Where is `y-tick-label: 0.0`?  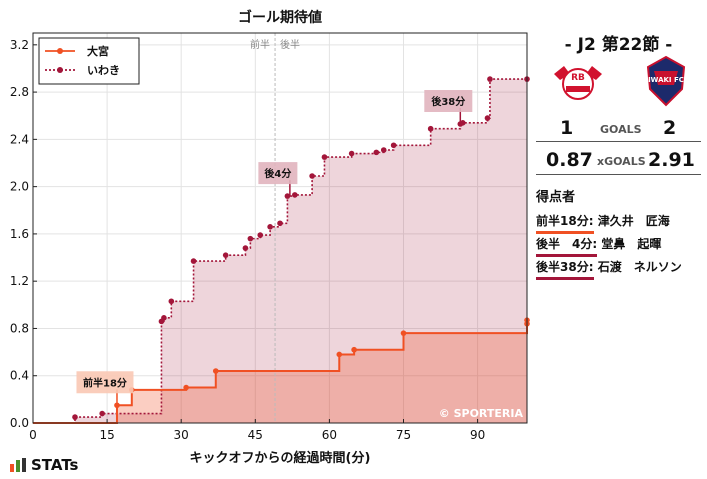
y-tick-label: 0.0 is located at coordinates (19, 423).